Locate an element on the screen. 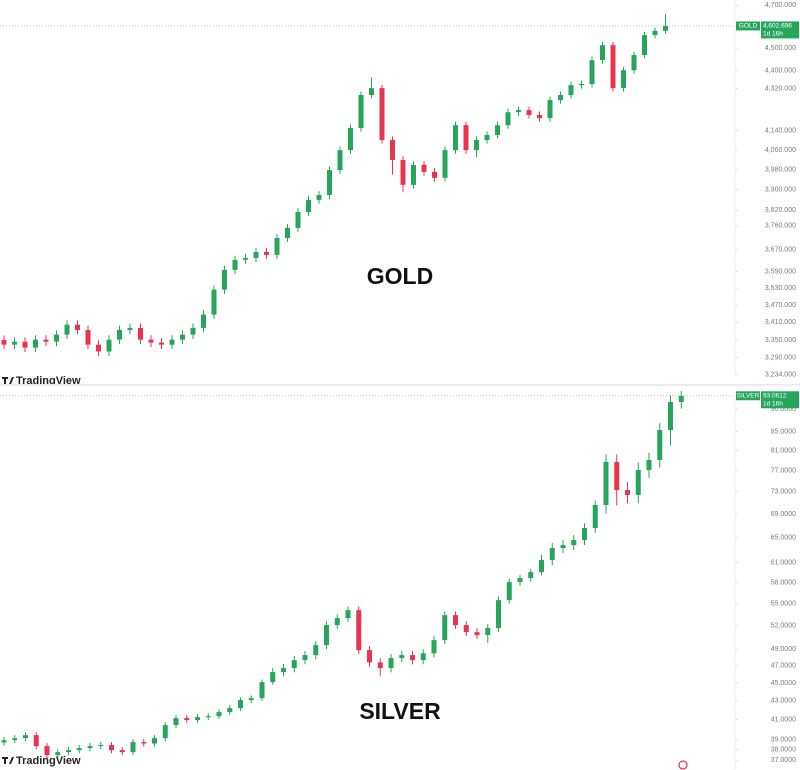  y-tick-label: 55.0000 is located at coordinates (783, 603).